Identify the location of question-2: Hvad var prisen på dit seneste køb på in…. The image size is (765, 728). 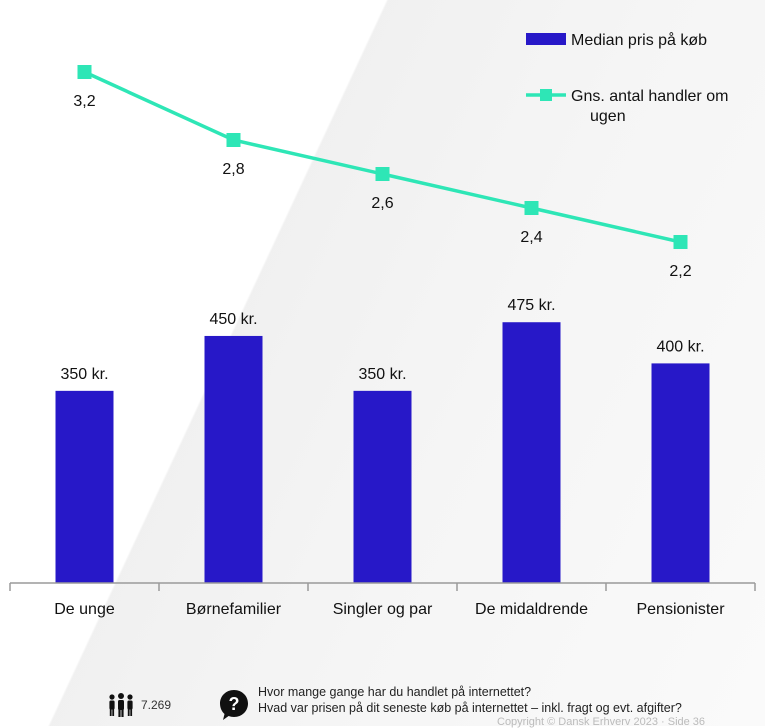
(470, 708).